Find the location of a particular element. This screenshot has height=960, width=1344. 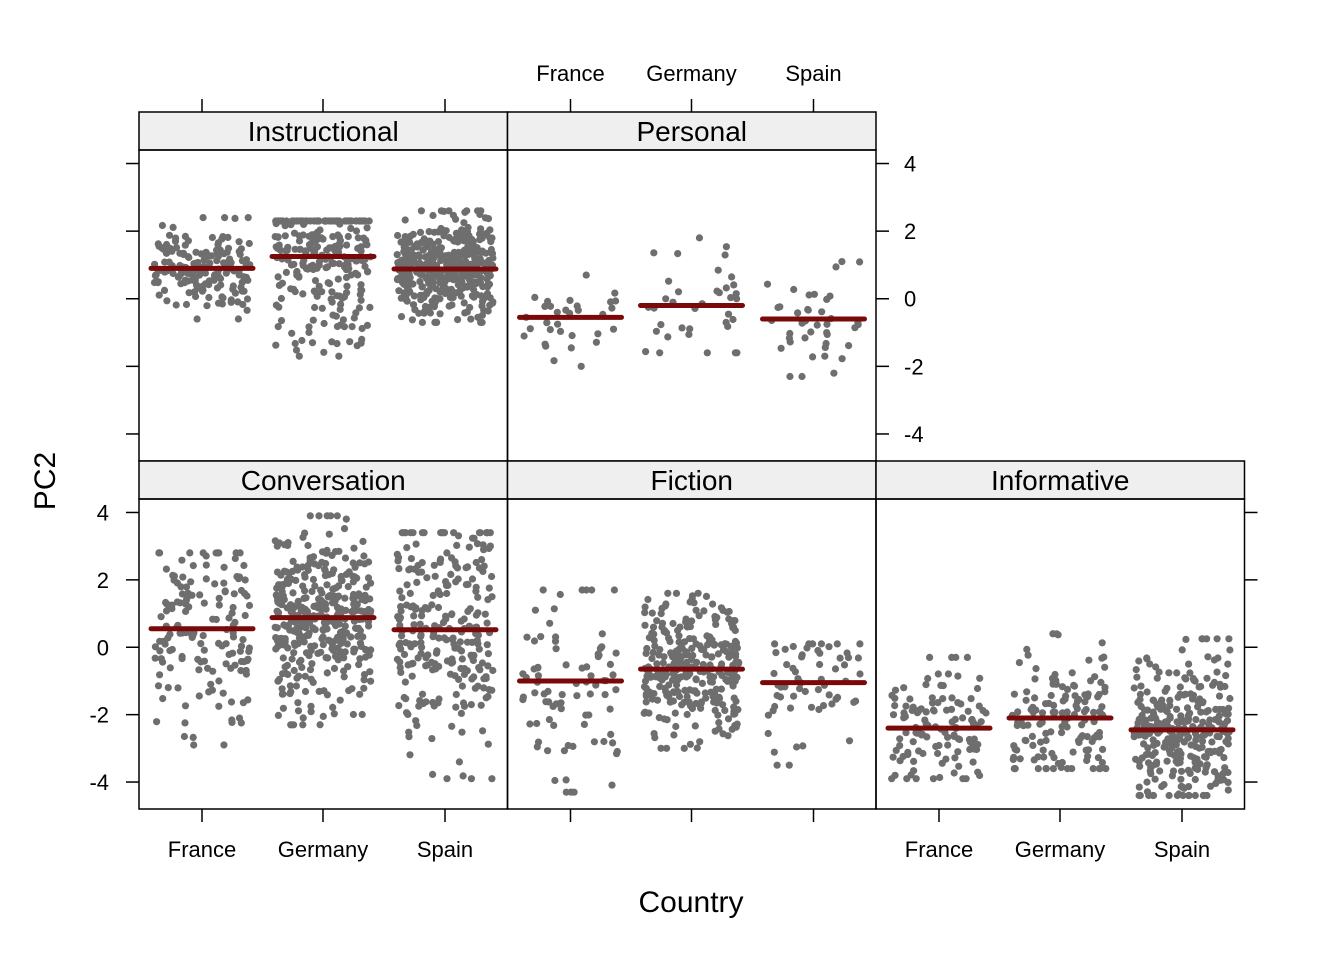

strip-conversation is located at coordinates (323, 480).